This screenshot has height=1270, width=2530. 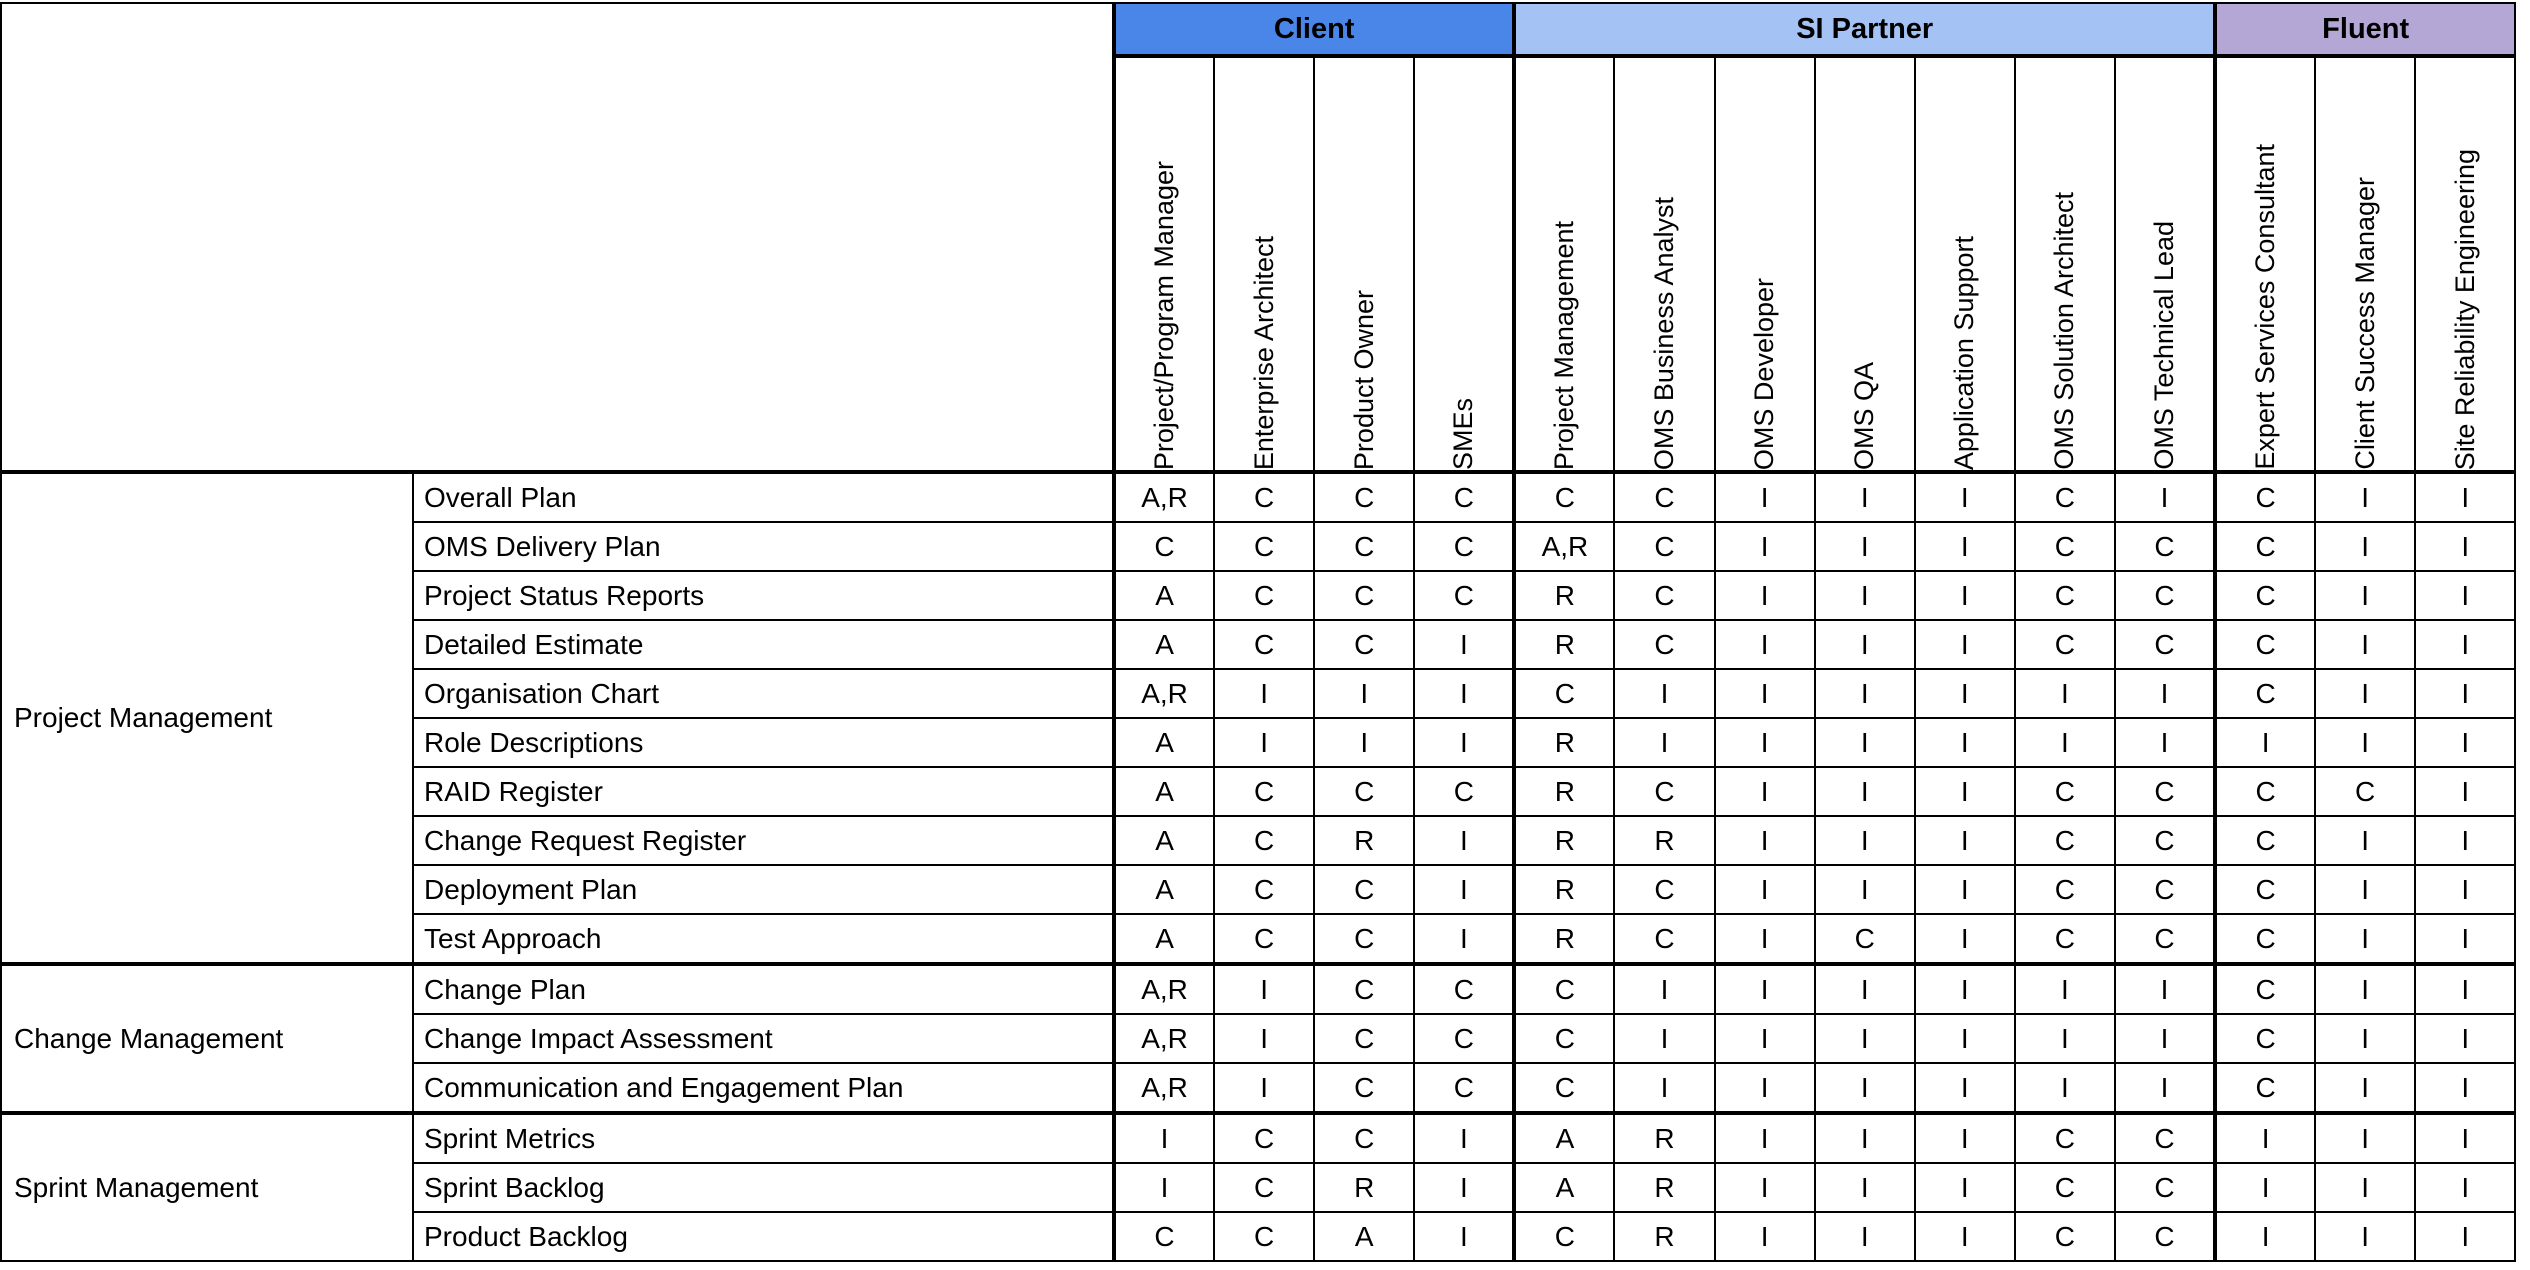 What do you see at coordinates (763, 546) in the screenshot?
I see `deliverable-cell: OMS Delivery Plan` at bounding box center [763, 546].